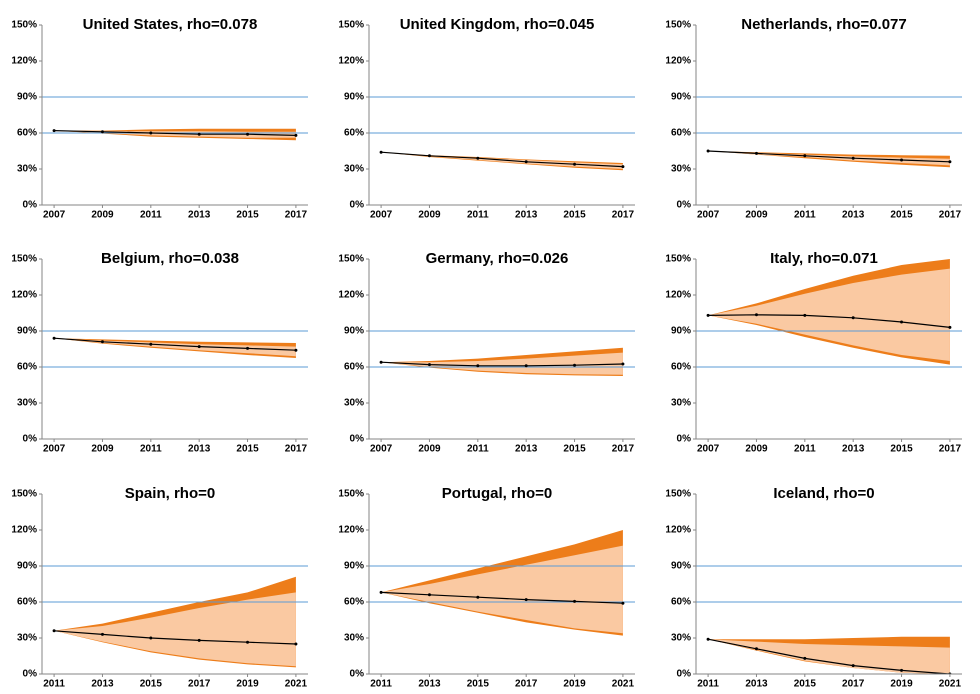  What do you see at coordinates (497, 24) in the screenshot?
I see `chart-title: United Kingdom, rho=0.045` at bounding box center [497, 24].